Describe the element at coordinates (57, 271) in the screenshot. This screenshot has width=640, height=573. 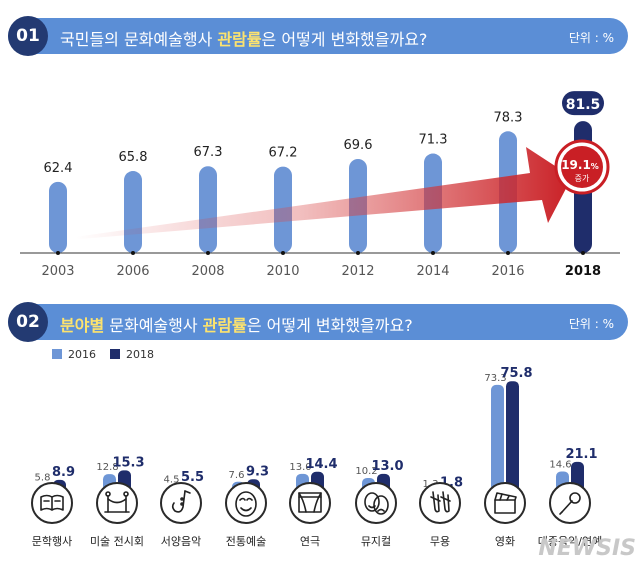
I see `year-label-2003: 2003` at that location.